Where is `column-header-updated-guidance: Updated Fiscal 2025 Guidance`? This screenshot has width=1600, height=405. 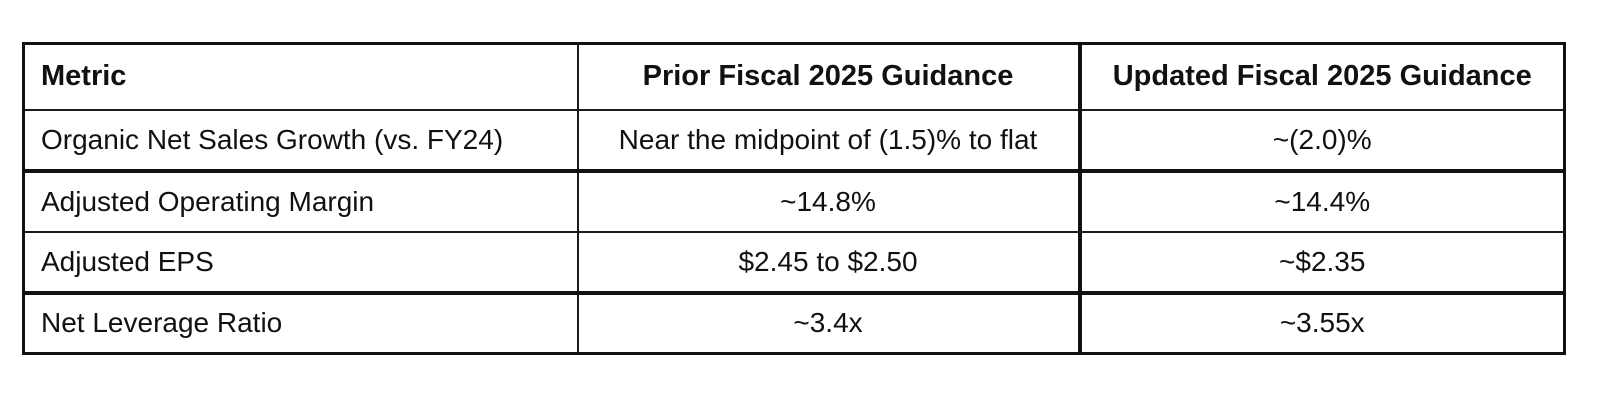
column-header-updated-guidance: Updated Fiscal 2025 Guidance is located at coordinates (1321, 76).